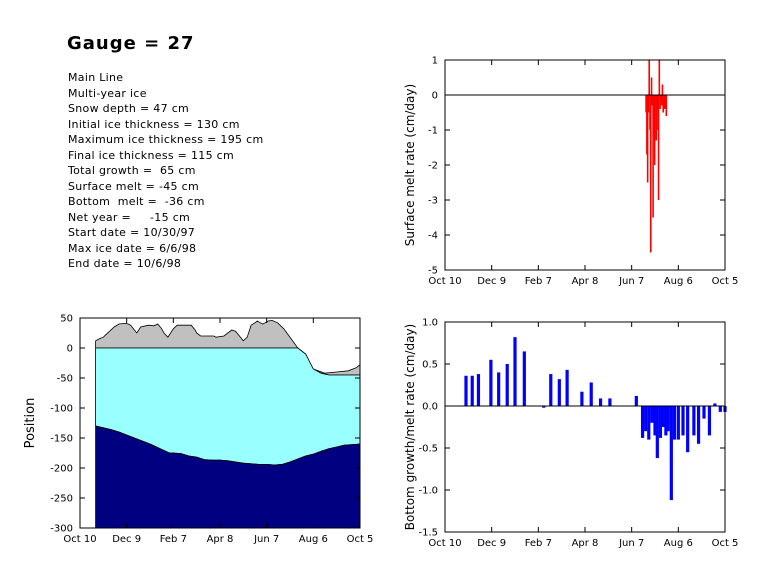  What do you see at coordinates (66, 319) in the screenshot?
I see `y-tick-label: 50` at bounding box center [66, 319].